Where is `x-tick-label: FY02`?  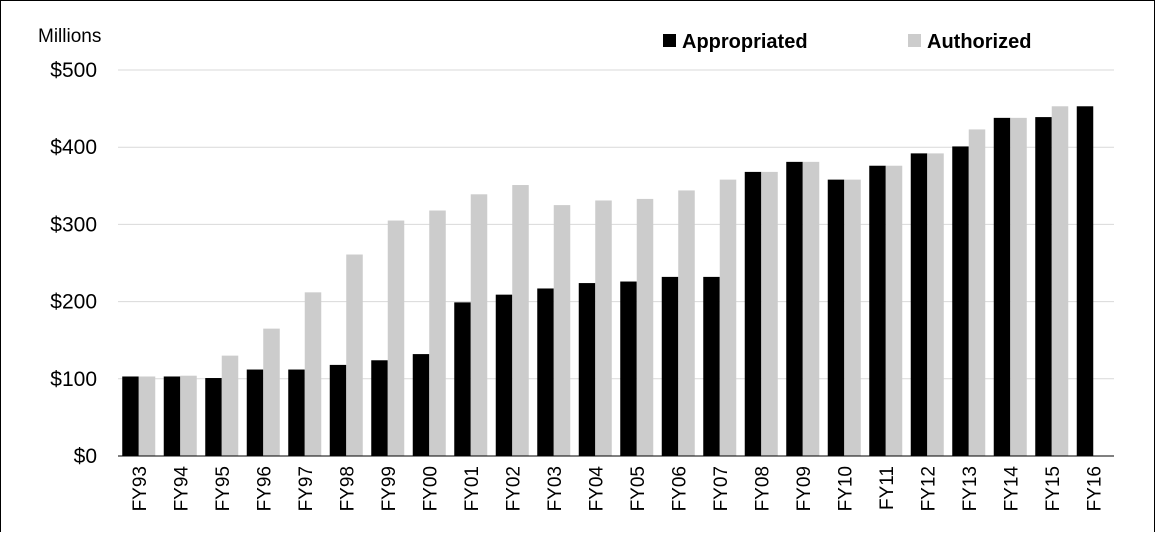
x-tick-label: FY02 is located at coordinates (513, 488).